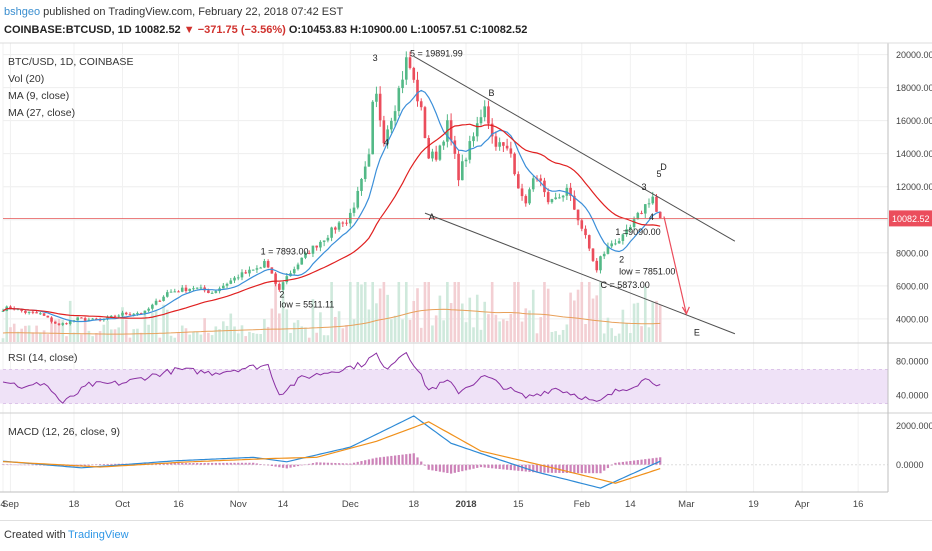  I want to click on price-tick-label: 16000.00, so click(914, 121).